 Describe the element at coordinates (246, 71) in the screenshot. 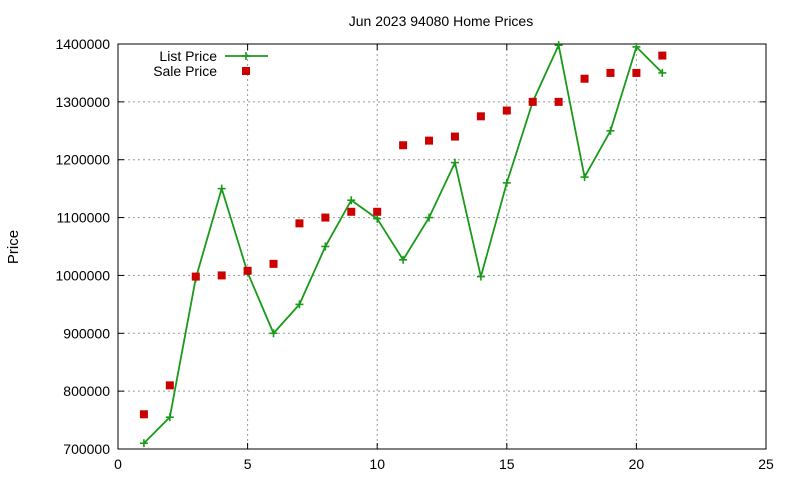

I see `legend-marker-sale-price` at that location.